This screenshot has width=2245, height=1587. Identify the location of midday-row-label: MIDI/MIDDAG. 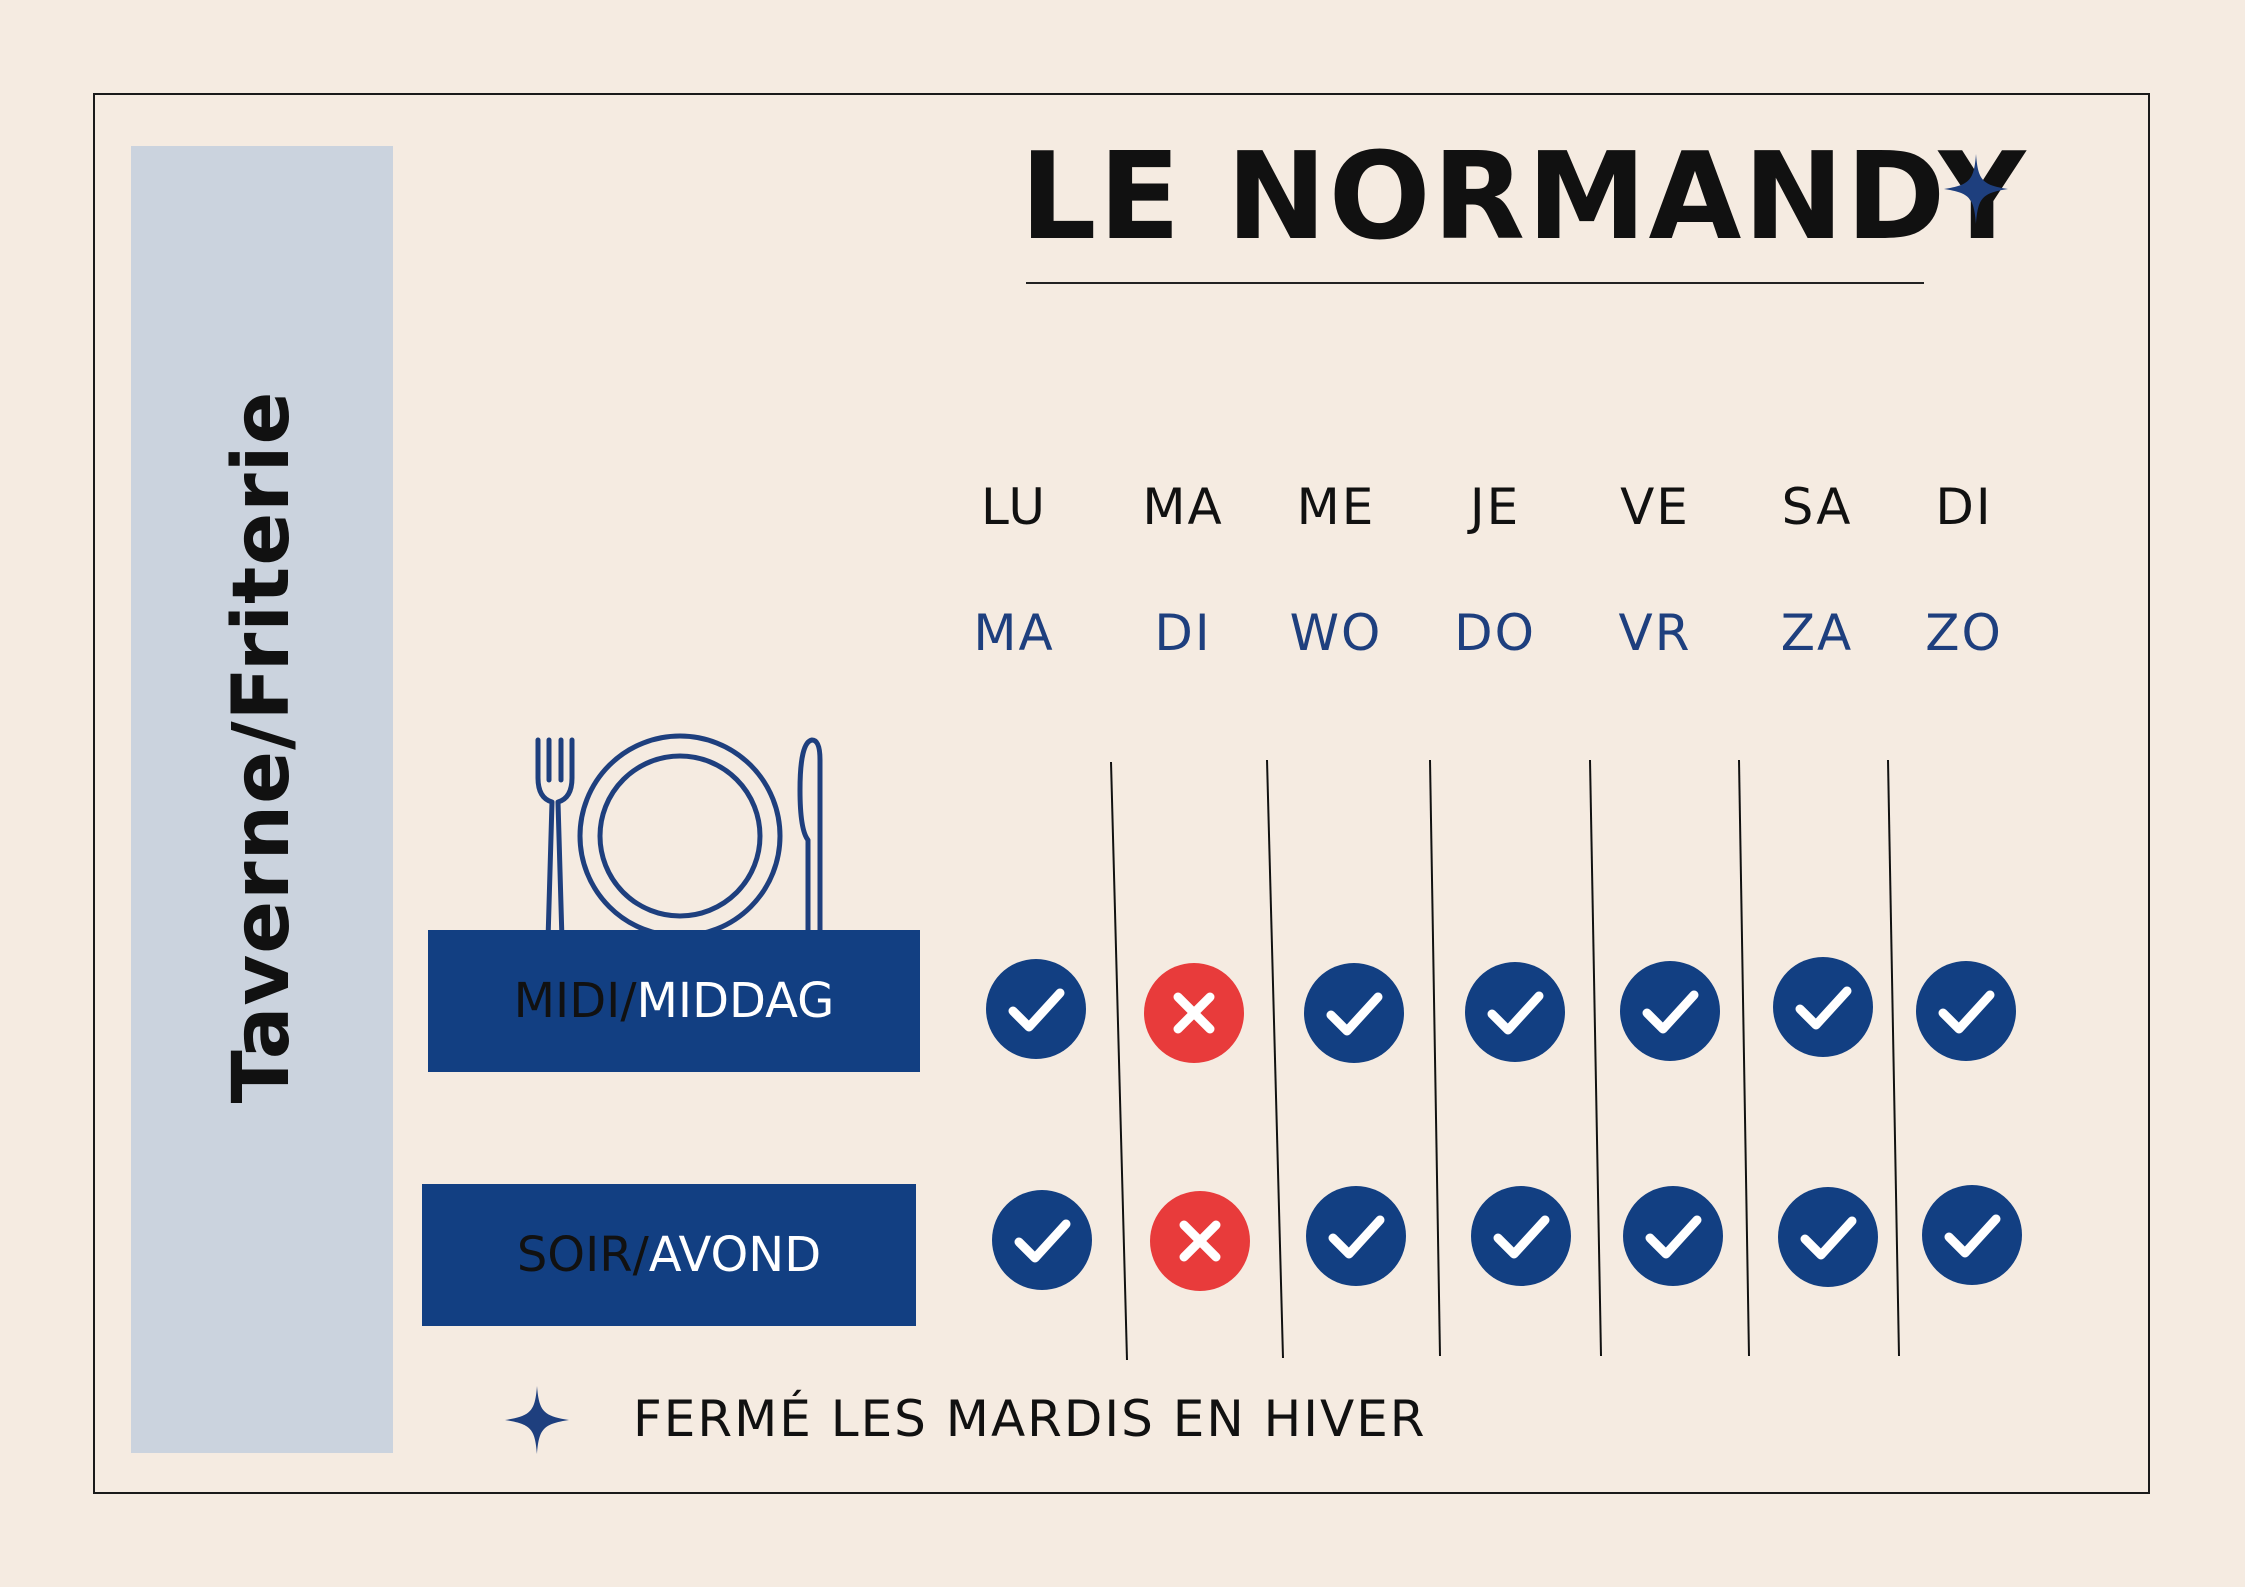
(674, 1001).